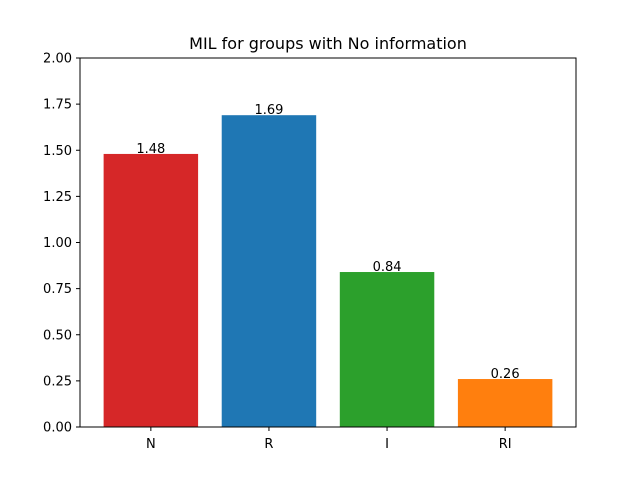 This screenshot has width=640, height=485. Describe the element at coordinates (151, 444) in the screenshot. I see `x-tick-label-n: N` at that location.